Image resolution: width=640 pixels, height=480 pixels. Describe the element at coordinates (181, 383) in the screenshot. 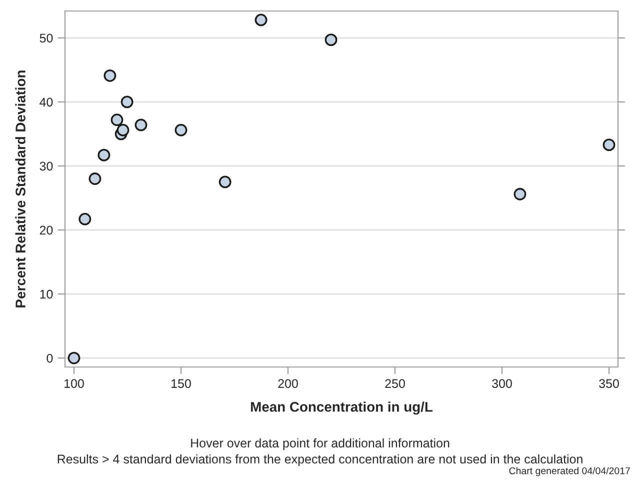

I see `x-tick-label: 150` at that location.